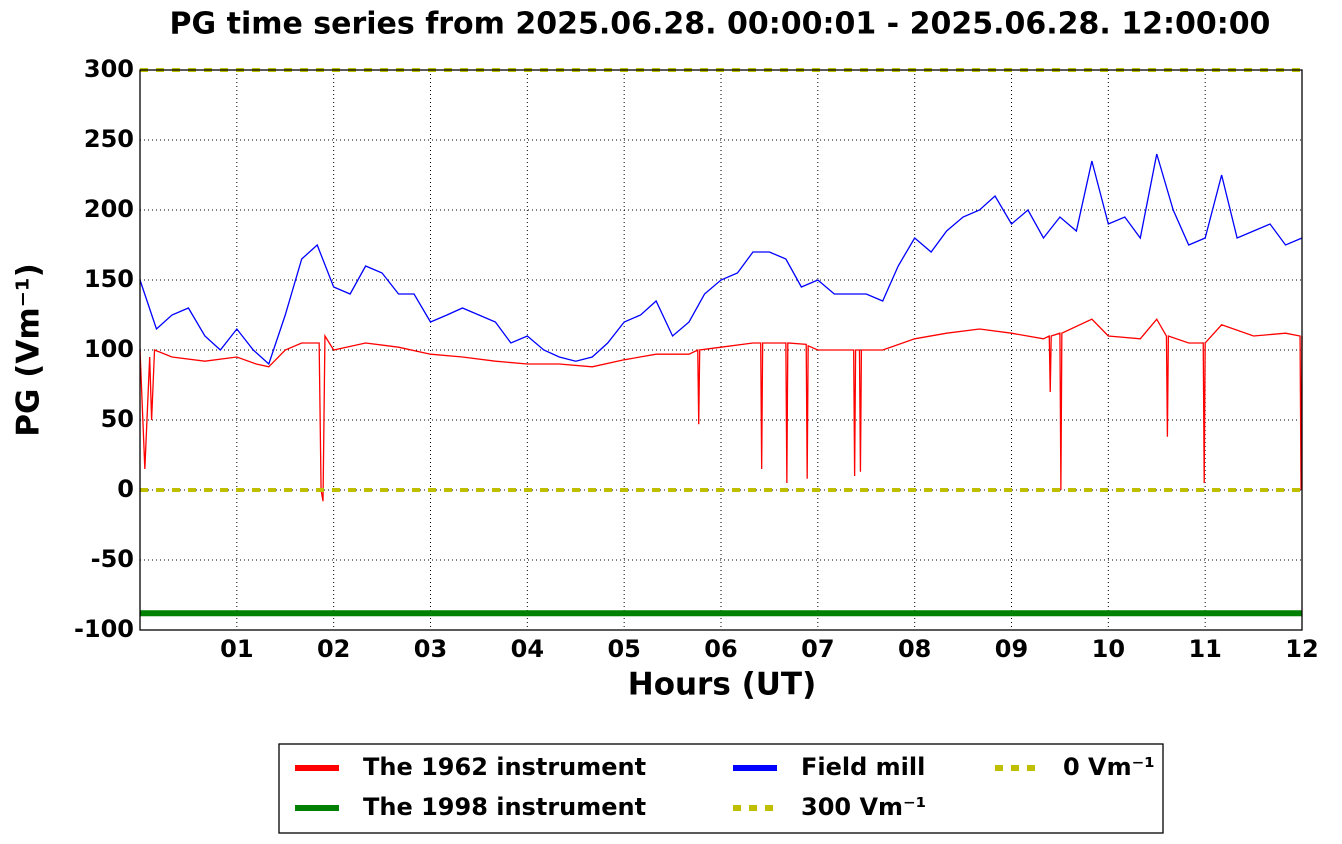  I want to click on y-tick-label: 100, so click(109, 349).